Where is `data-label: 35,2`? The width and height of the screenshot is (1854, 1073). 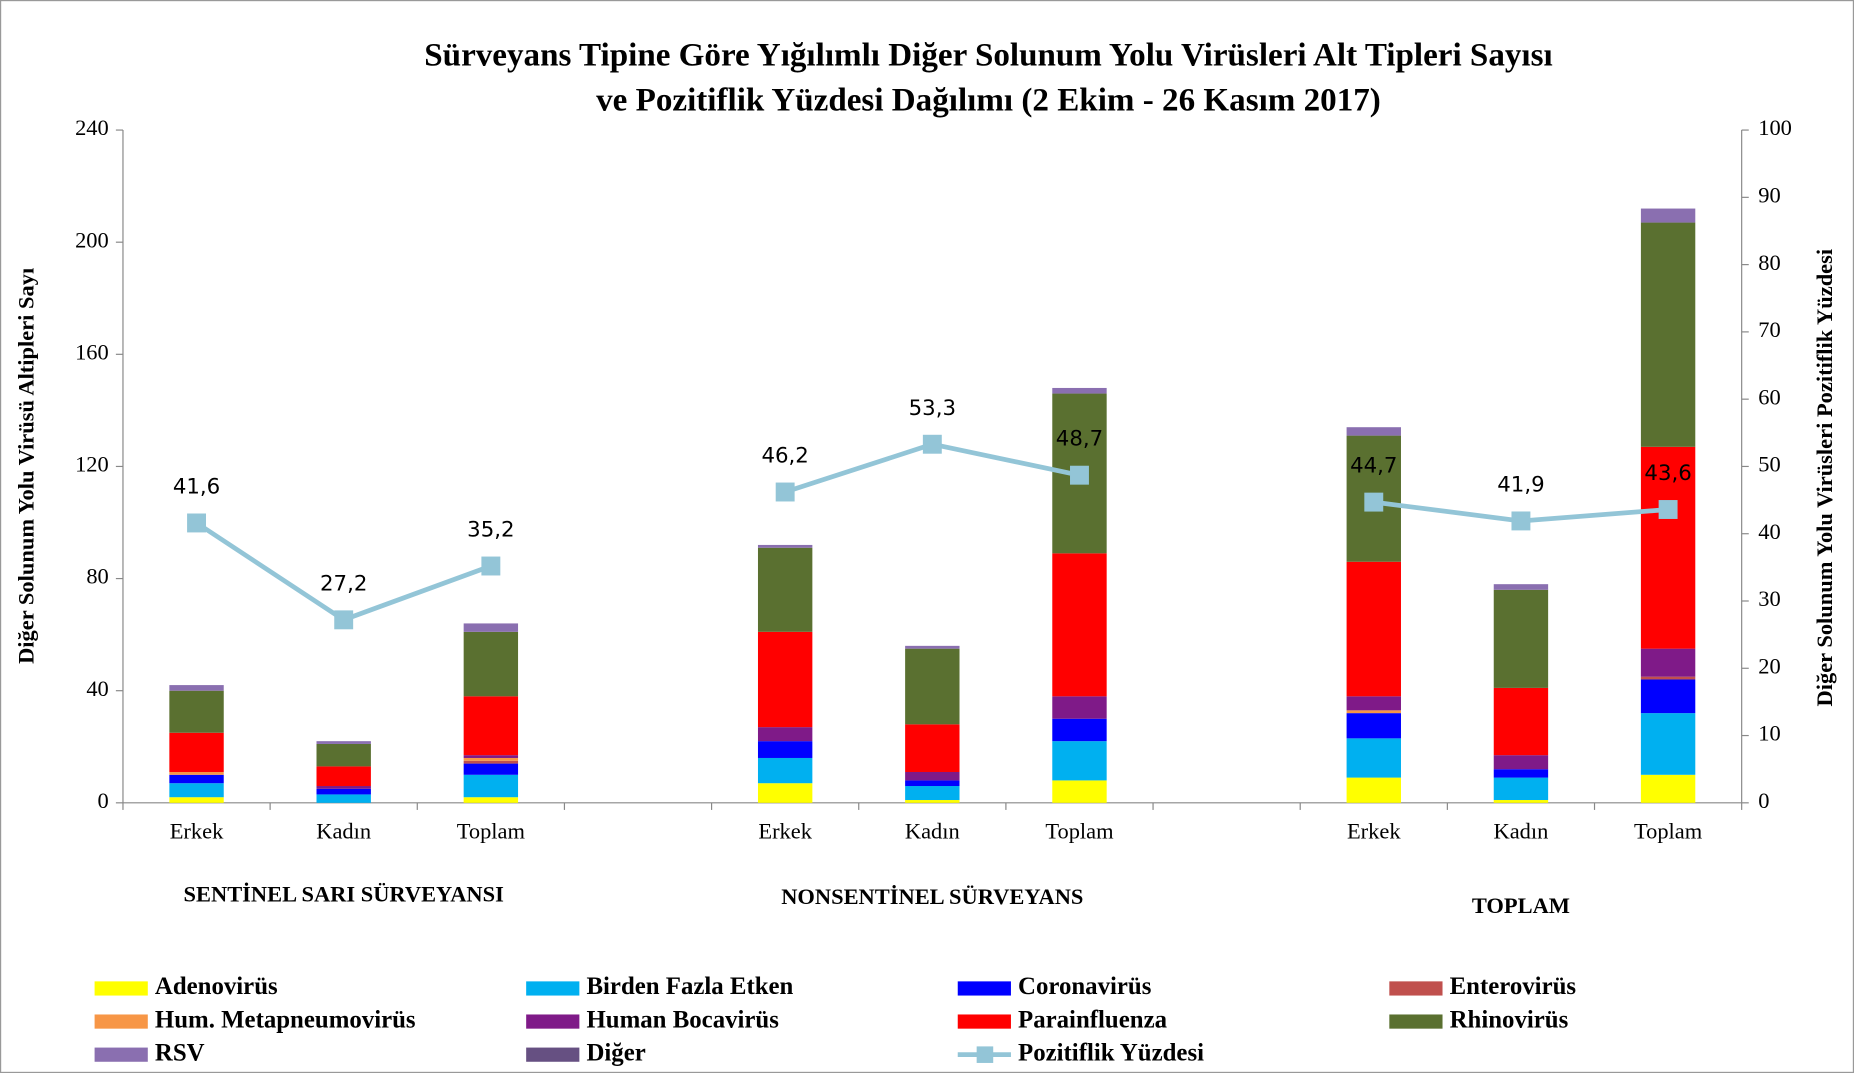
data-label: 35,2 is located at coordinates (490, 530).